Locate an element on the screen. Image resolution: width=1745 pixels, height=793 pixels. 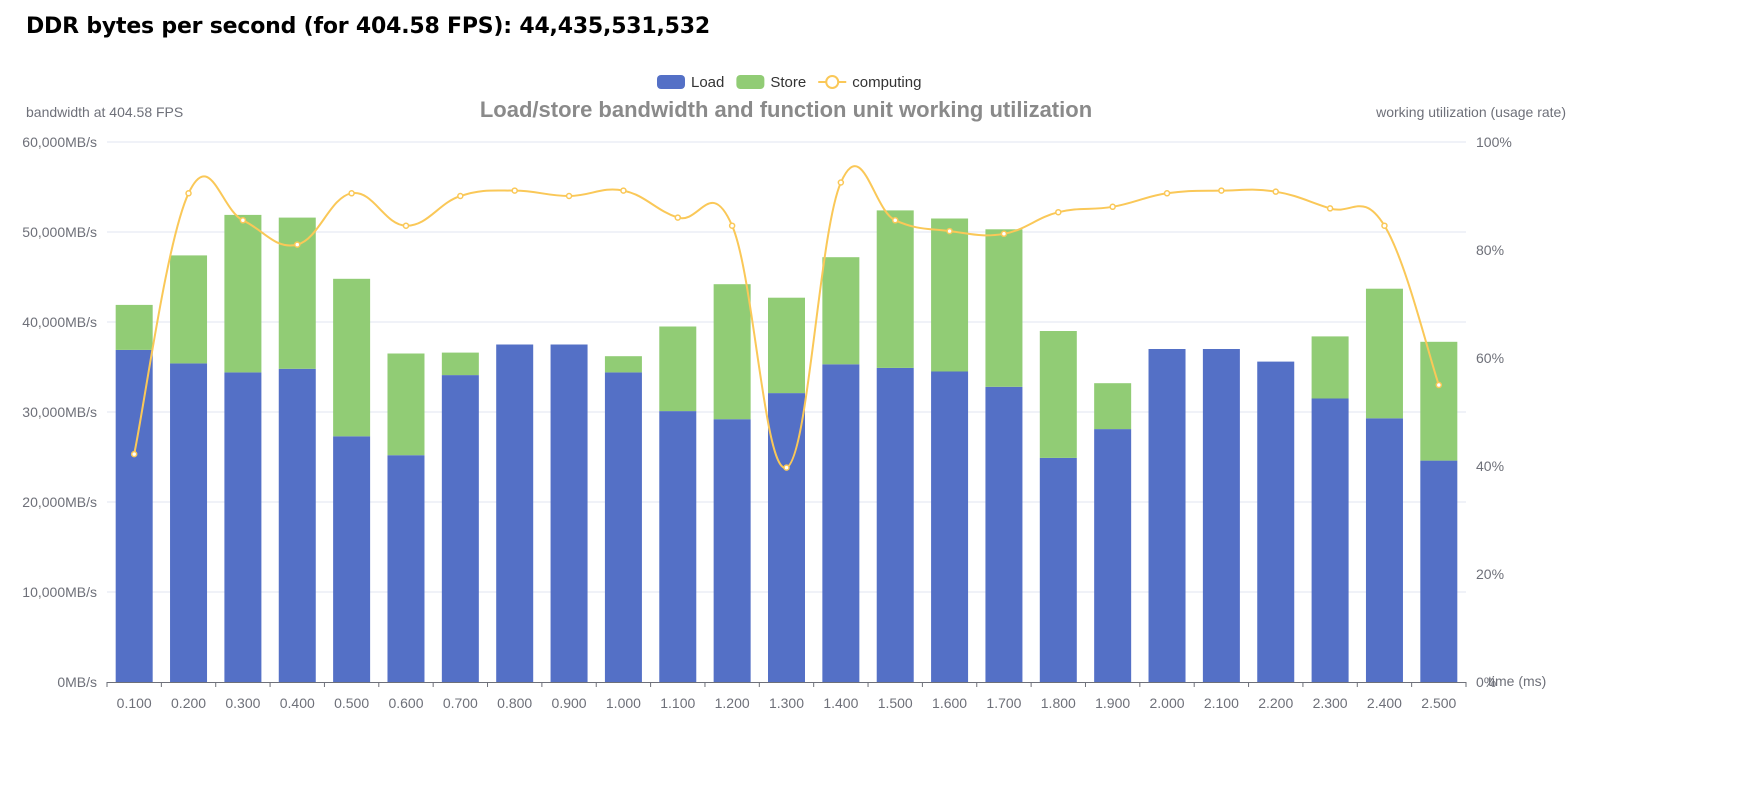
computing-point-0.700 is located at coordinates (460, 196).